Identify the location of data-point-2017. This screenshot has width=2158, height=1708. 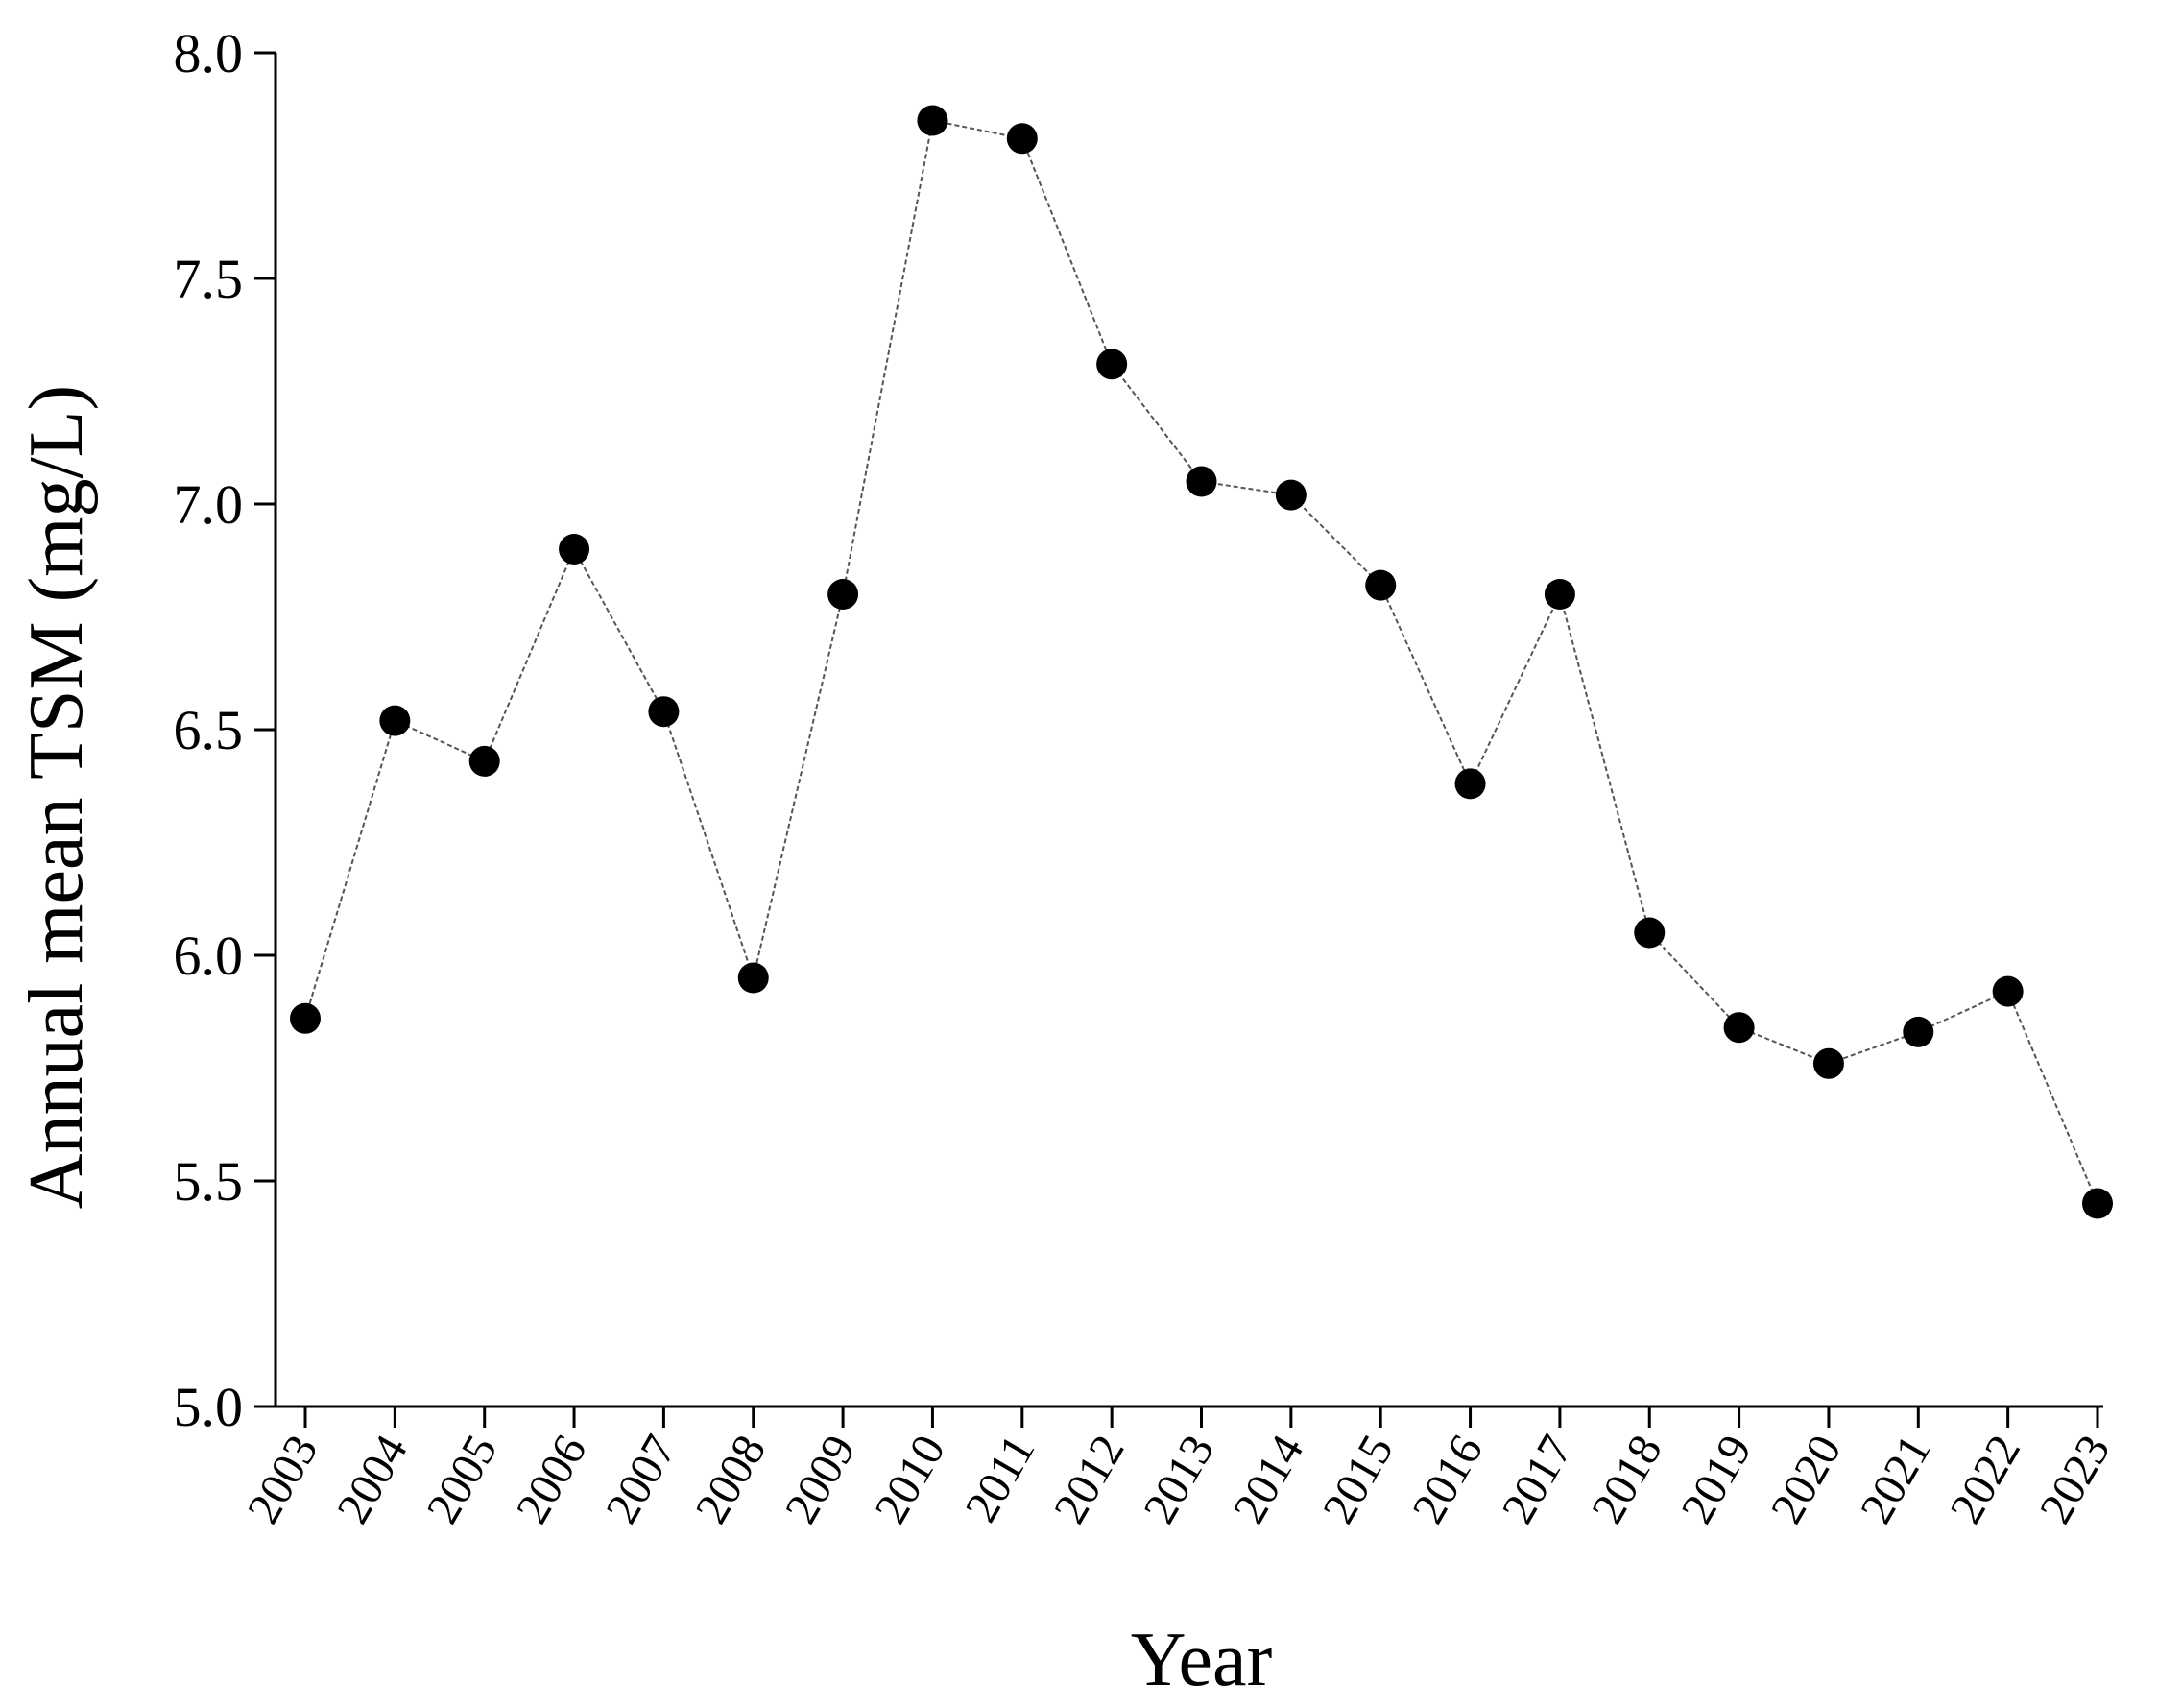
(1560, 594).